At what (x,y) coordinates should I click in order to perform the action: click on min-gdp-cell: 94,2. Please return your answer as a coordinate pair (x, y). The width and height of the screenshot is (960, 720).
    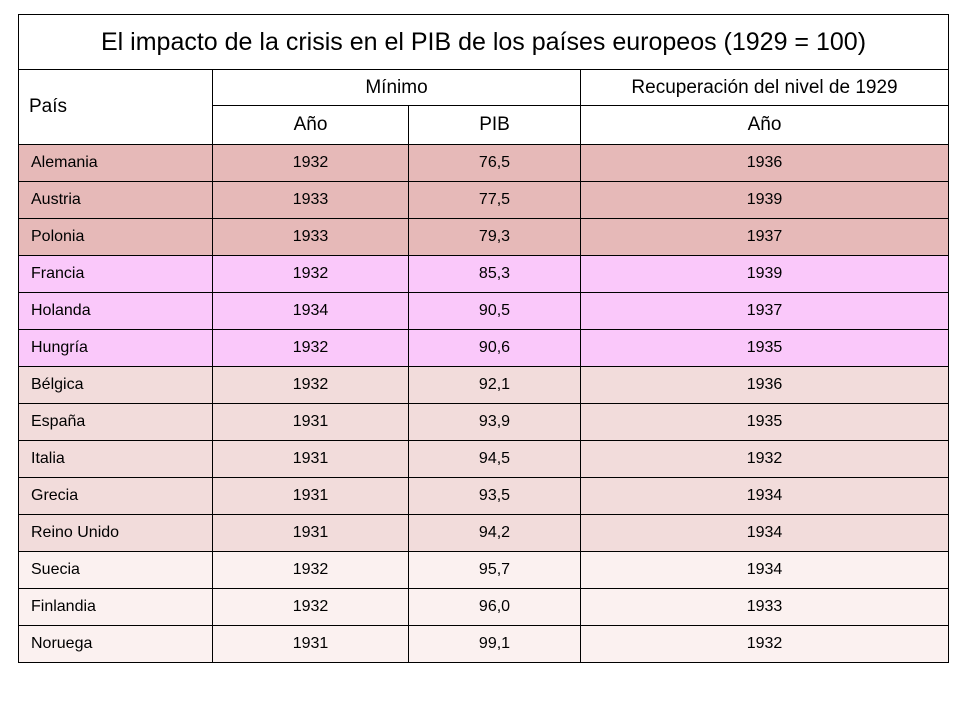
    Looking at the image, I should click on (494, 533).